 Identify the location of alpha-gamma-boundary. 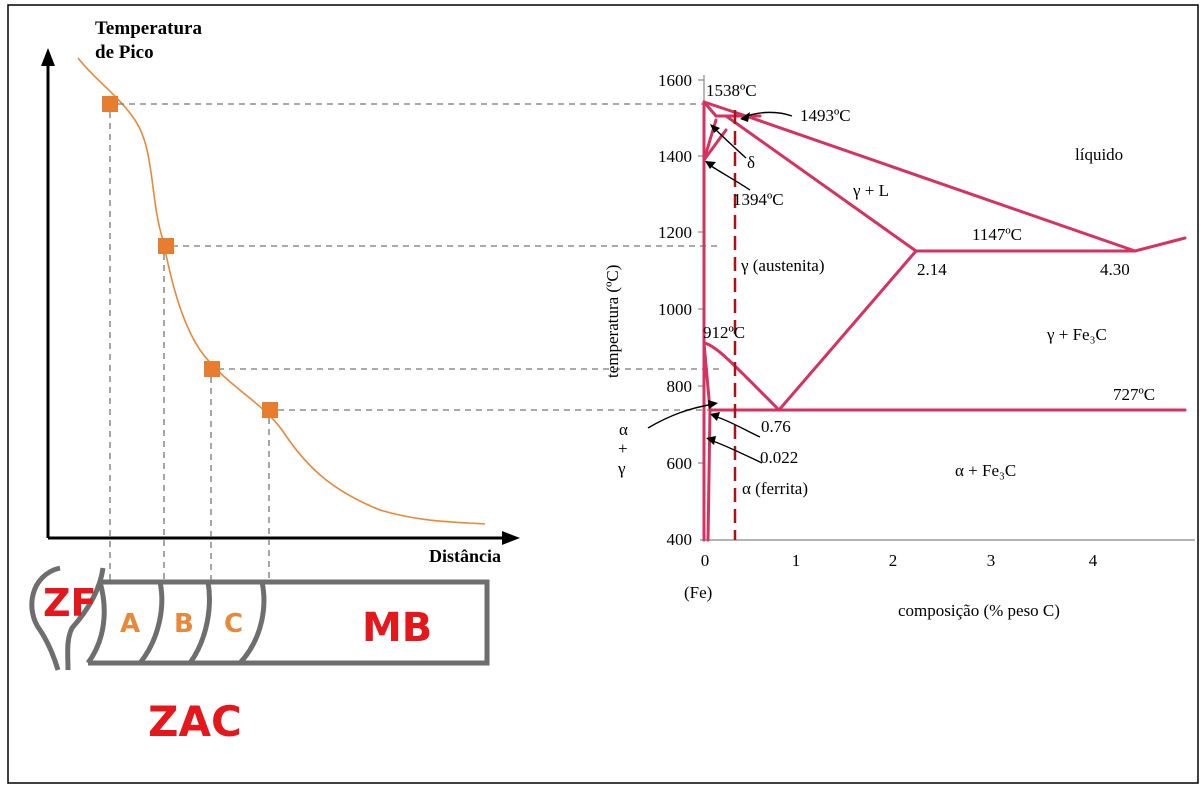
(707, 376).